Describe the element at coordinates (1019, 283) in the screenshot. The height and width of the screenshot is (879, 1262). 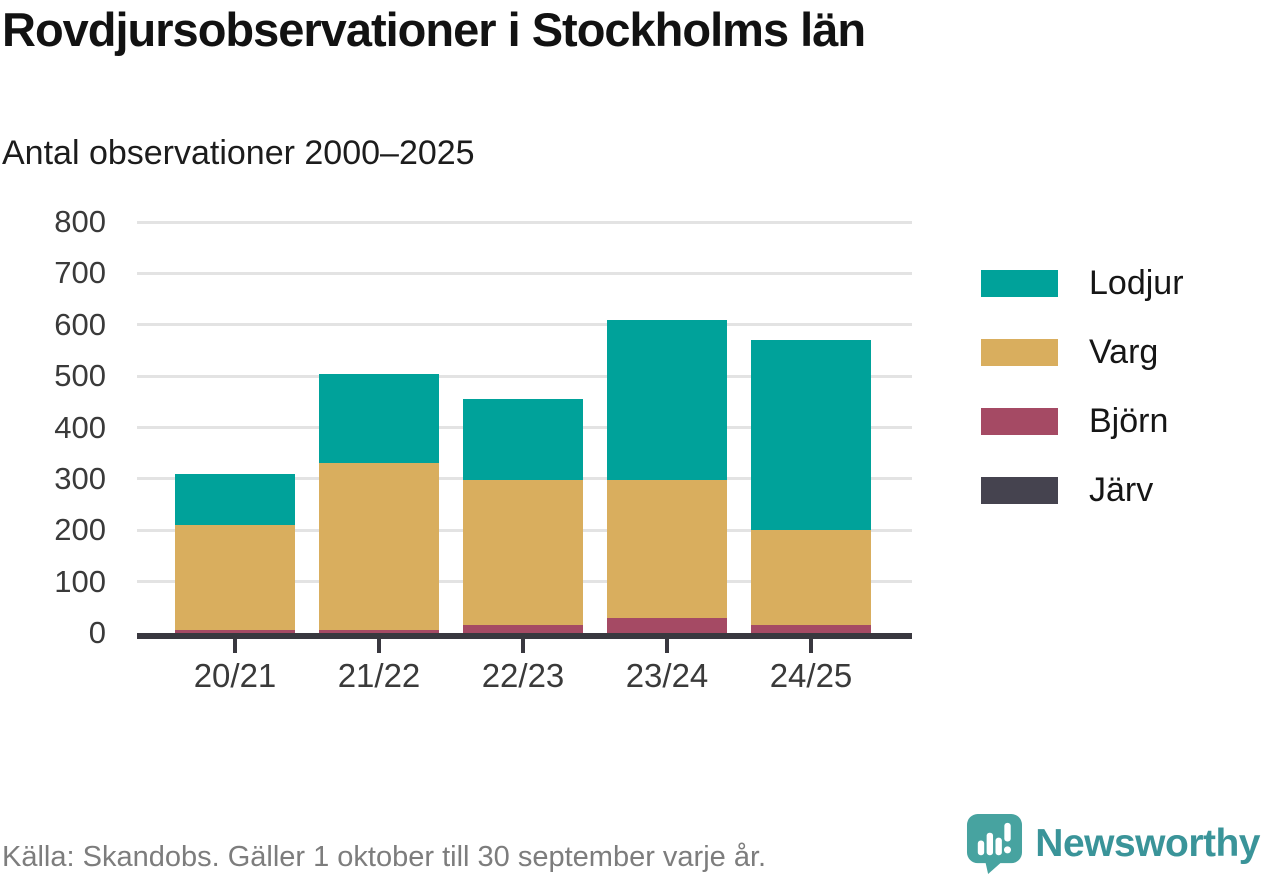
I see `legend-swatch-lodjur` at that location.